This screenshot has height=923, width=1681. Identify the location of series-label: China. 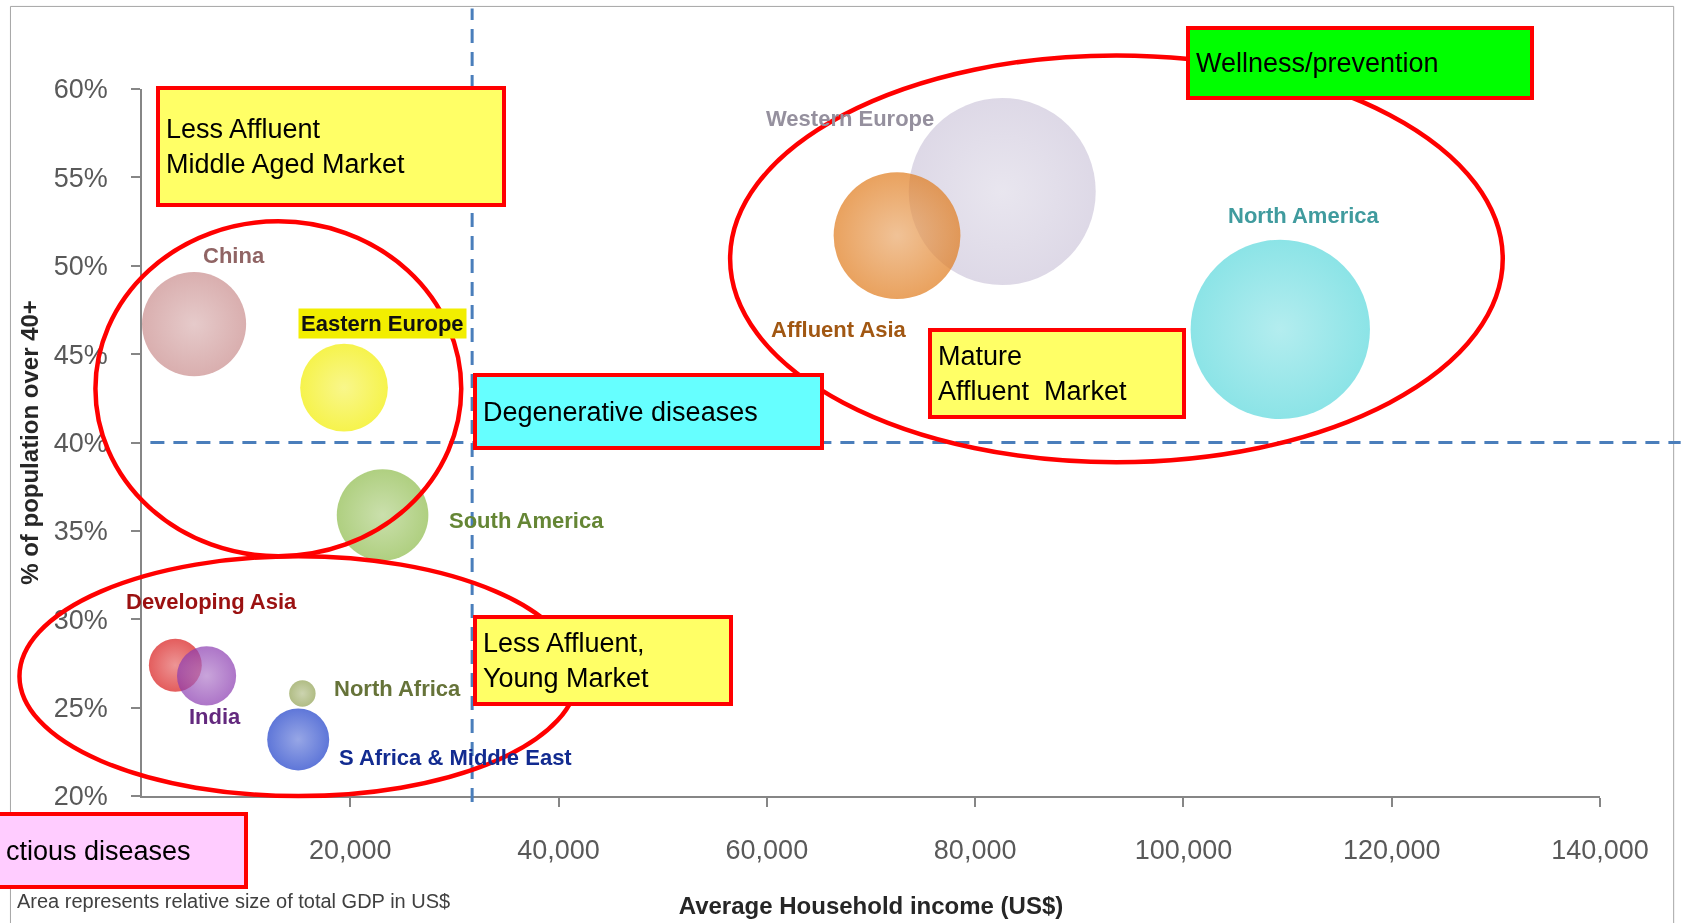
(234, 255).